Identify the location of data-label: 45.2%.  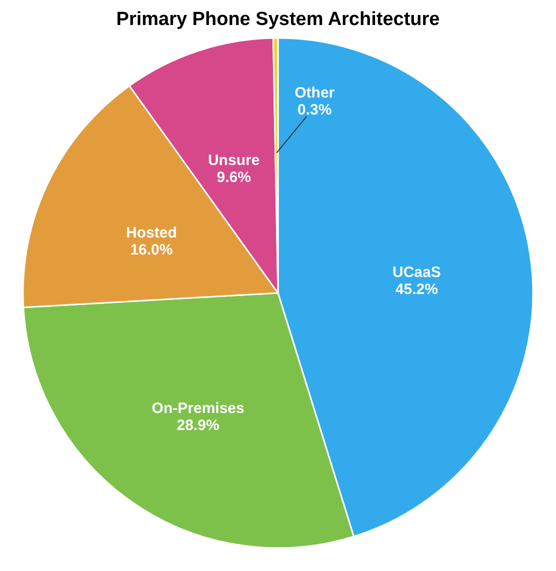
(416, 289).